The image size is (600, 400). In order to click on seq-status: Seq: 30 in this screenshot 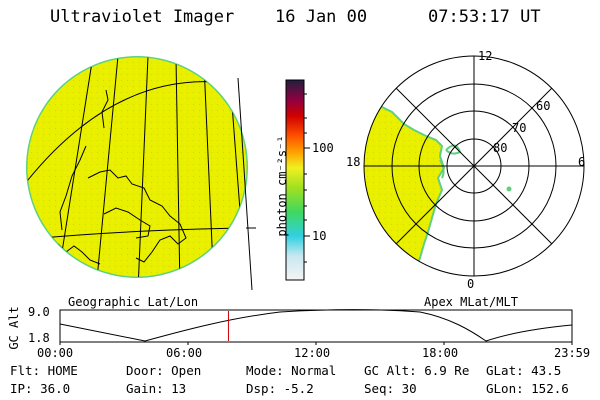, I will do `click(390, 388)`.